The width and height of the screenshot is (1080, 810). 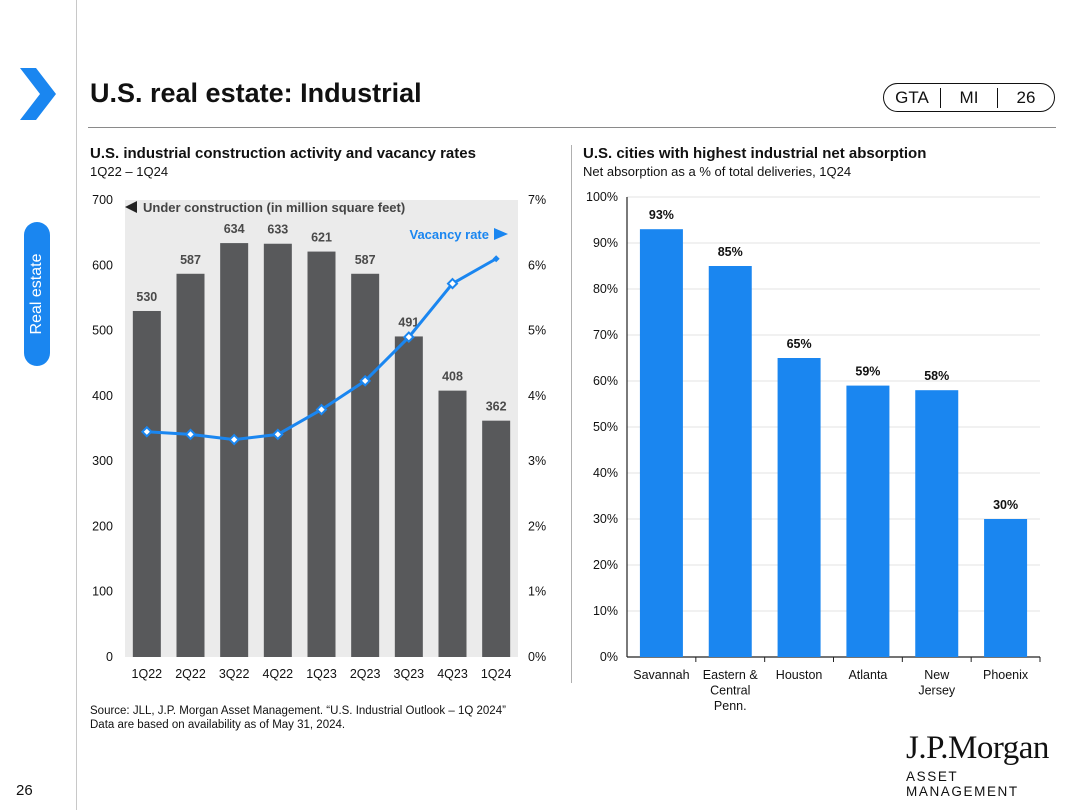 What do you see at coordinates (867, 675) in the screenshot?
I see `x-tick-label: Atlanta` at bounding box center [867, 675].